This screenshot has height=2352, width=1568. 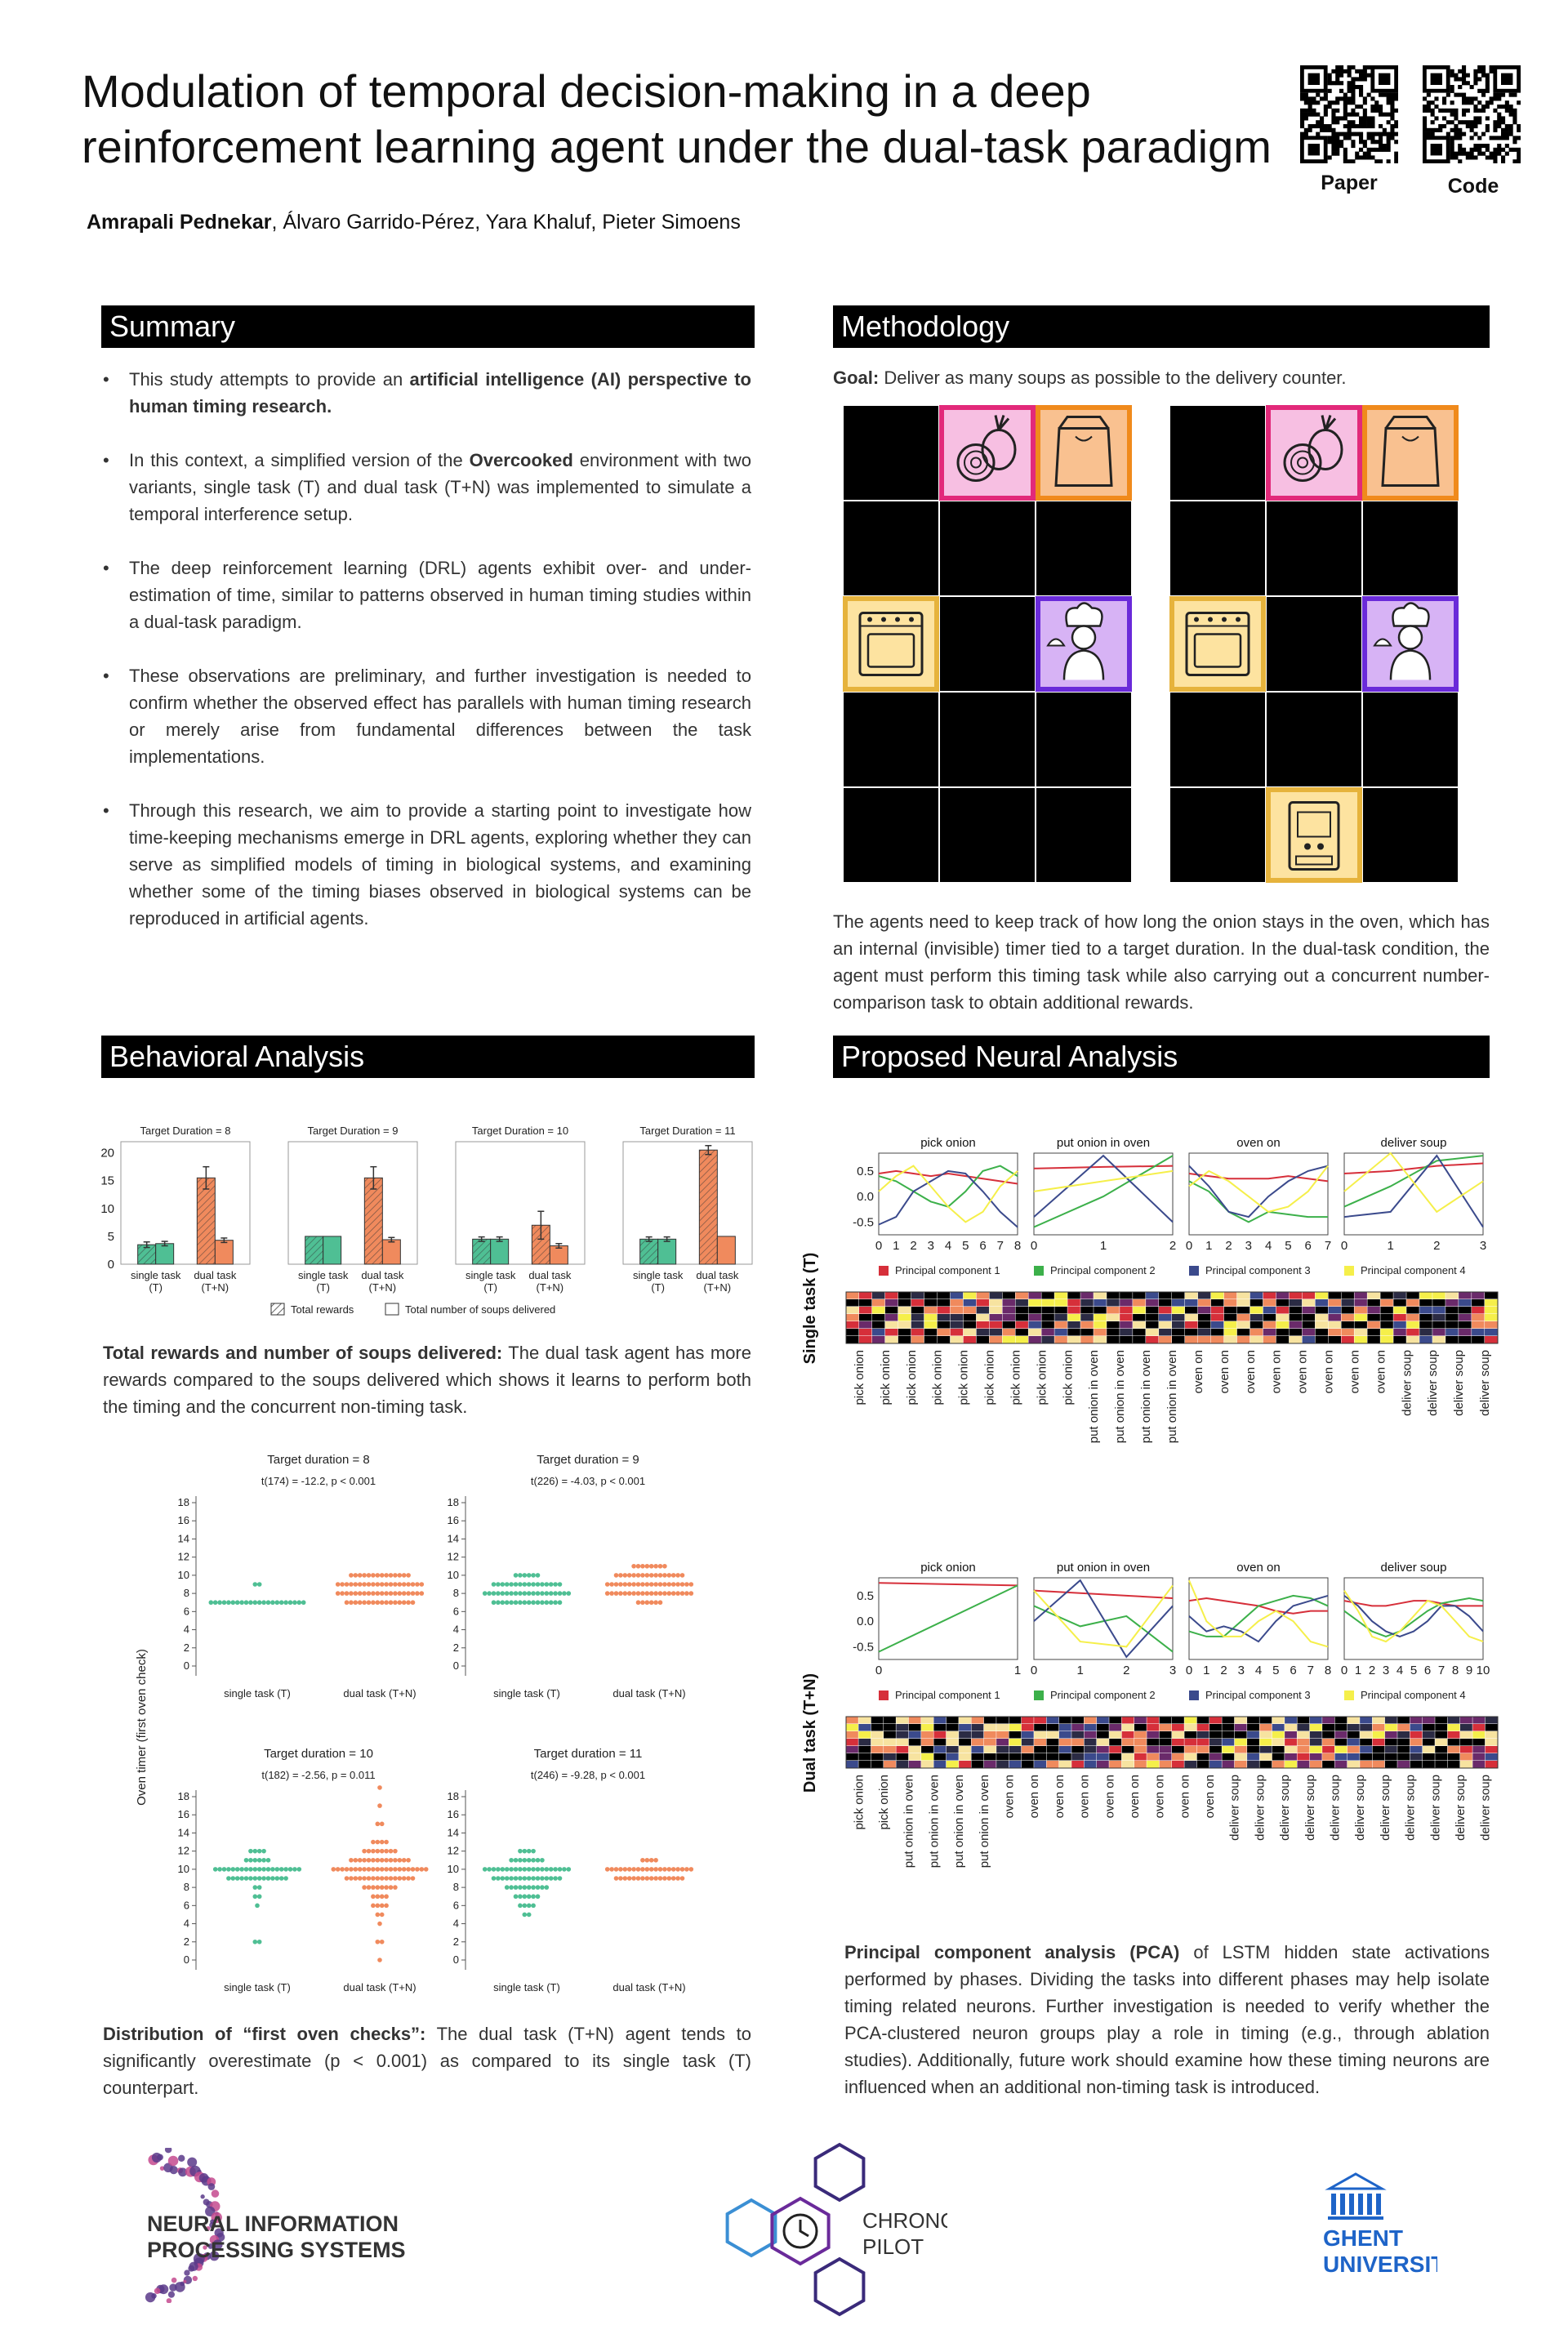 What do you see at coordinates (1472, 114) in the screenshot?
I see `code-qr-code-icon` at bounding box center [1472, 114].